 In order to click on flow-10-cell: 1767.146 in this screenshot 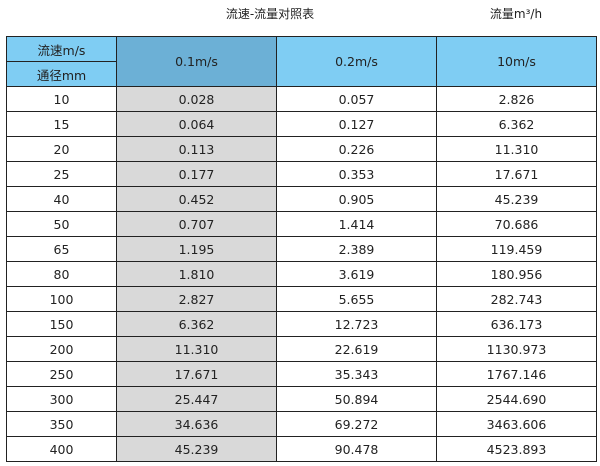, I will do `click(516, 374)`.